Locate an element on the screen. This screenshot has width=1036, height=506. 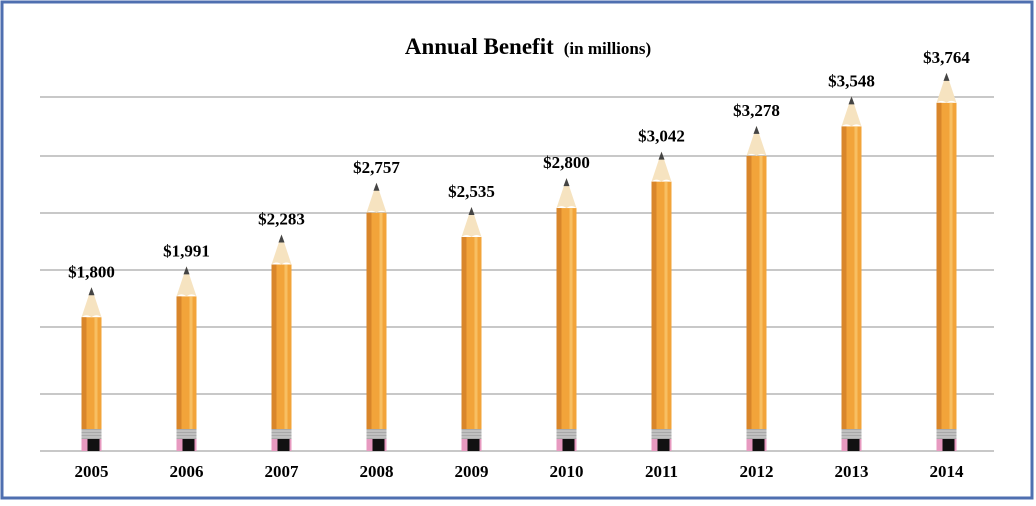
x-tick-label: 2013 is located at coordinates (852, 471).